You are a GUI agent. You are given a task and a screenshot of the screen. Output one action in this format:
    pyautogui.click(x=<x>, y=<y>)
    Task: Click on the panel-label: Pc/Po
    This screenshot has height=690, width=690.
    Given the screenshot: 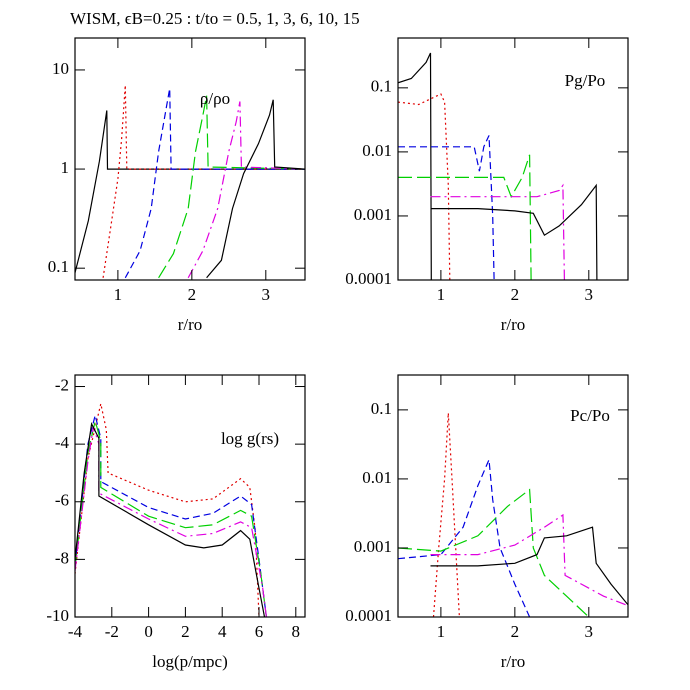 What is the action you would take?
    pyautogui.click(x=590, y=415)
    